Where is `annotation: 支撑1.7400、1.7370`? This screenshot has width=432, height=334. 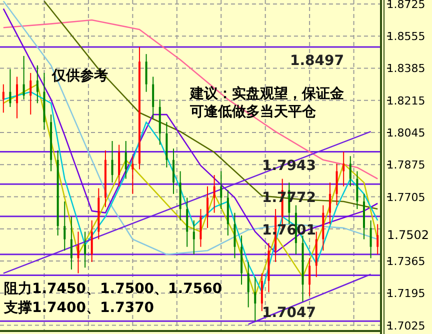 annotation: 支撑1.7400、1.7370 is located at coordinates (78, 308).